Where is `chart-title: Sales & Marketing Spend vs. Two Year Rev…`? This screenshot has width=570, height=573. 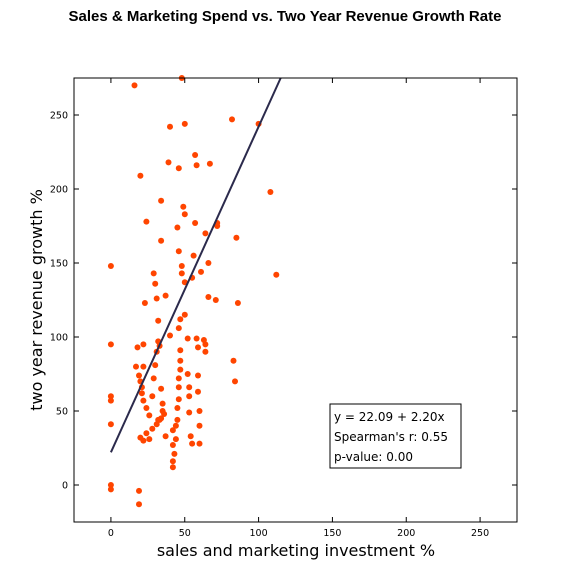 chart-title: Sales & Marketing Spend vs. Two Year Rev… is located at coordinates (285, 16).